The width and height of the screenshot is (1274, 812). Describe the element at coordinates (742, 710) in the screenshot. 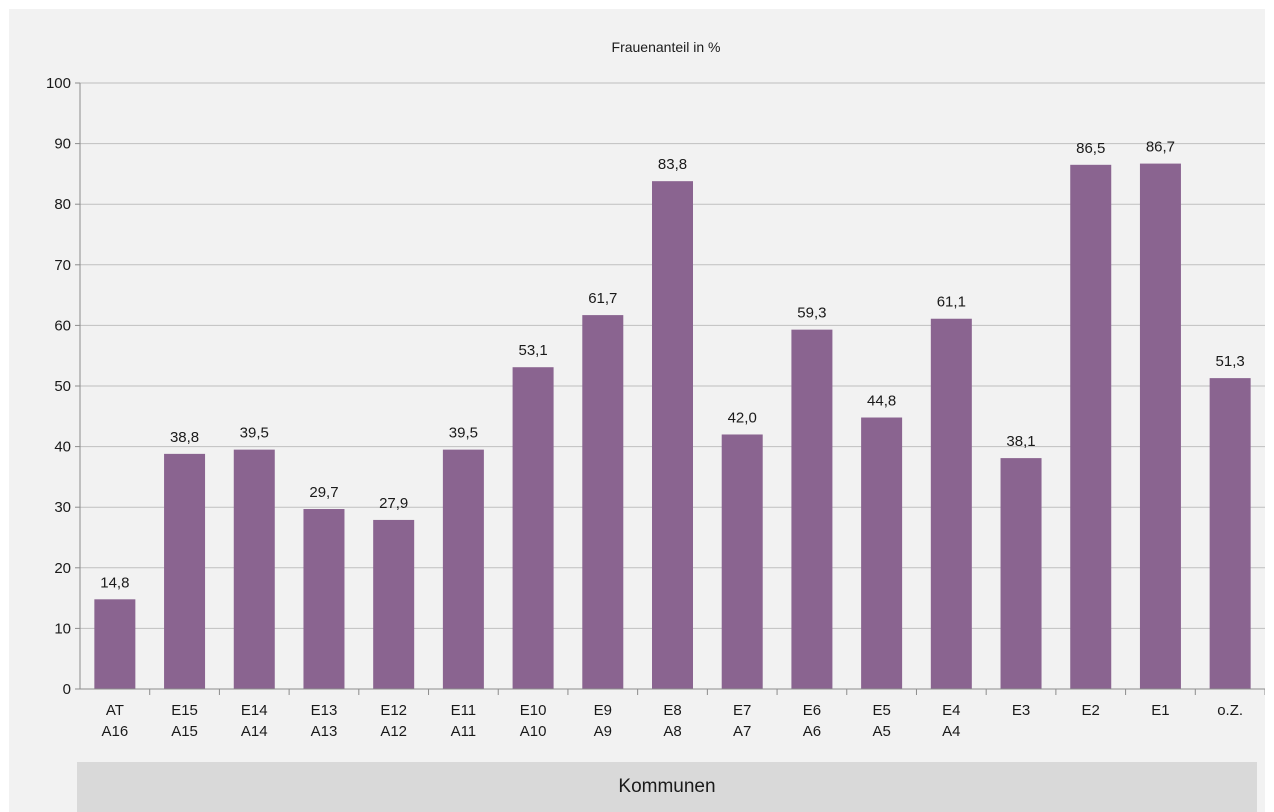

I see `x-tick-label: E7` at that location.